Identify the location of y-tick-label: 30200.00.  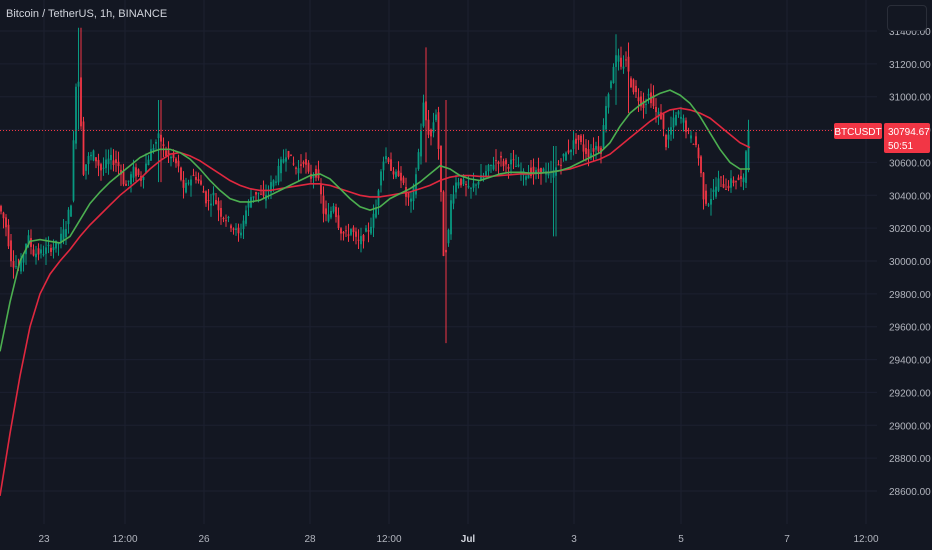
(910, 229).